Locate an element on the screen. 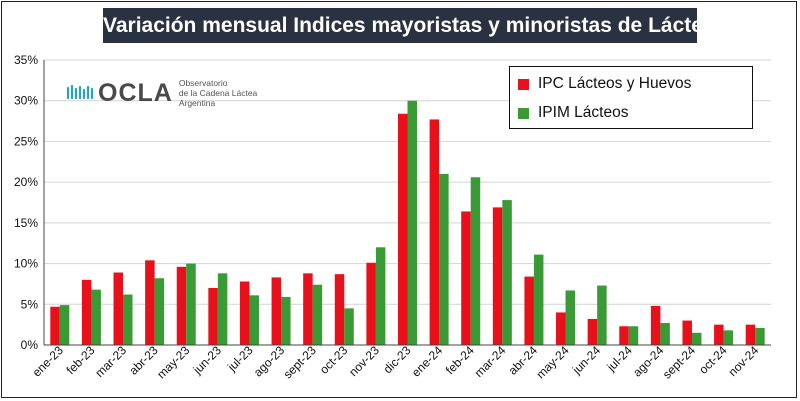 The image size is (800, 401). y-tick-label: 5% is located at coordinates (30, 304).